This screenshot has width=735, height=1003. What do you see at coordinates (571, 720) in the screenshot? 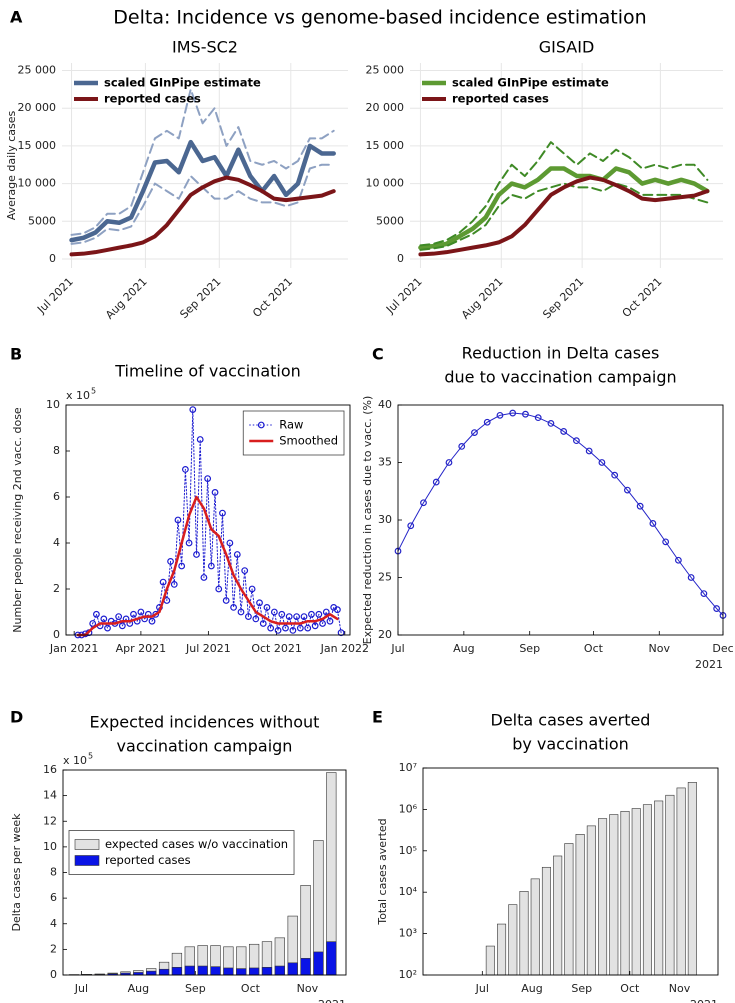
I see `chart-title: Delta cases averted` at bounding box center [571, 720].